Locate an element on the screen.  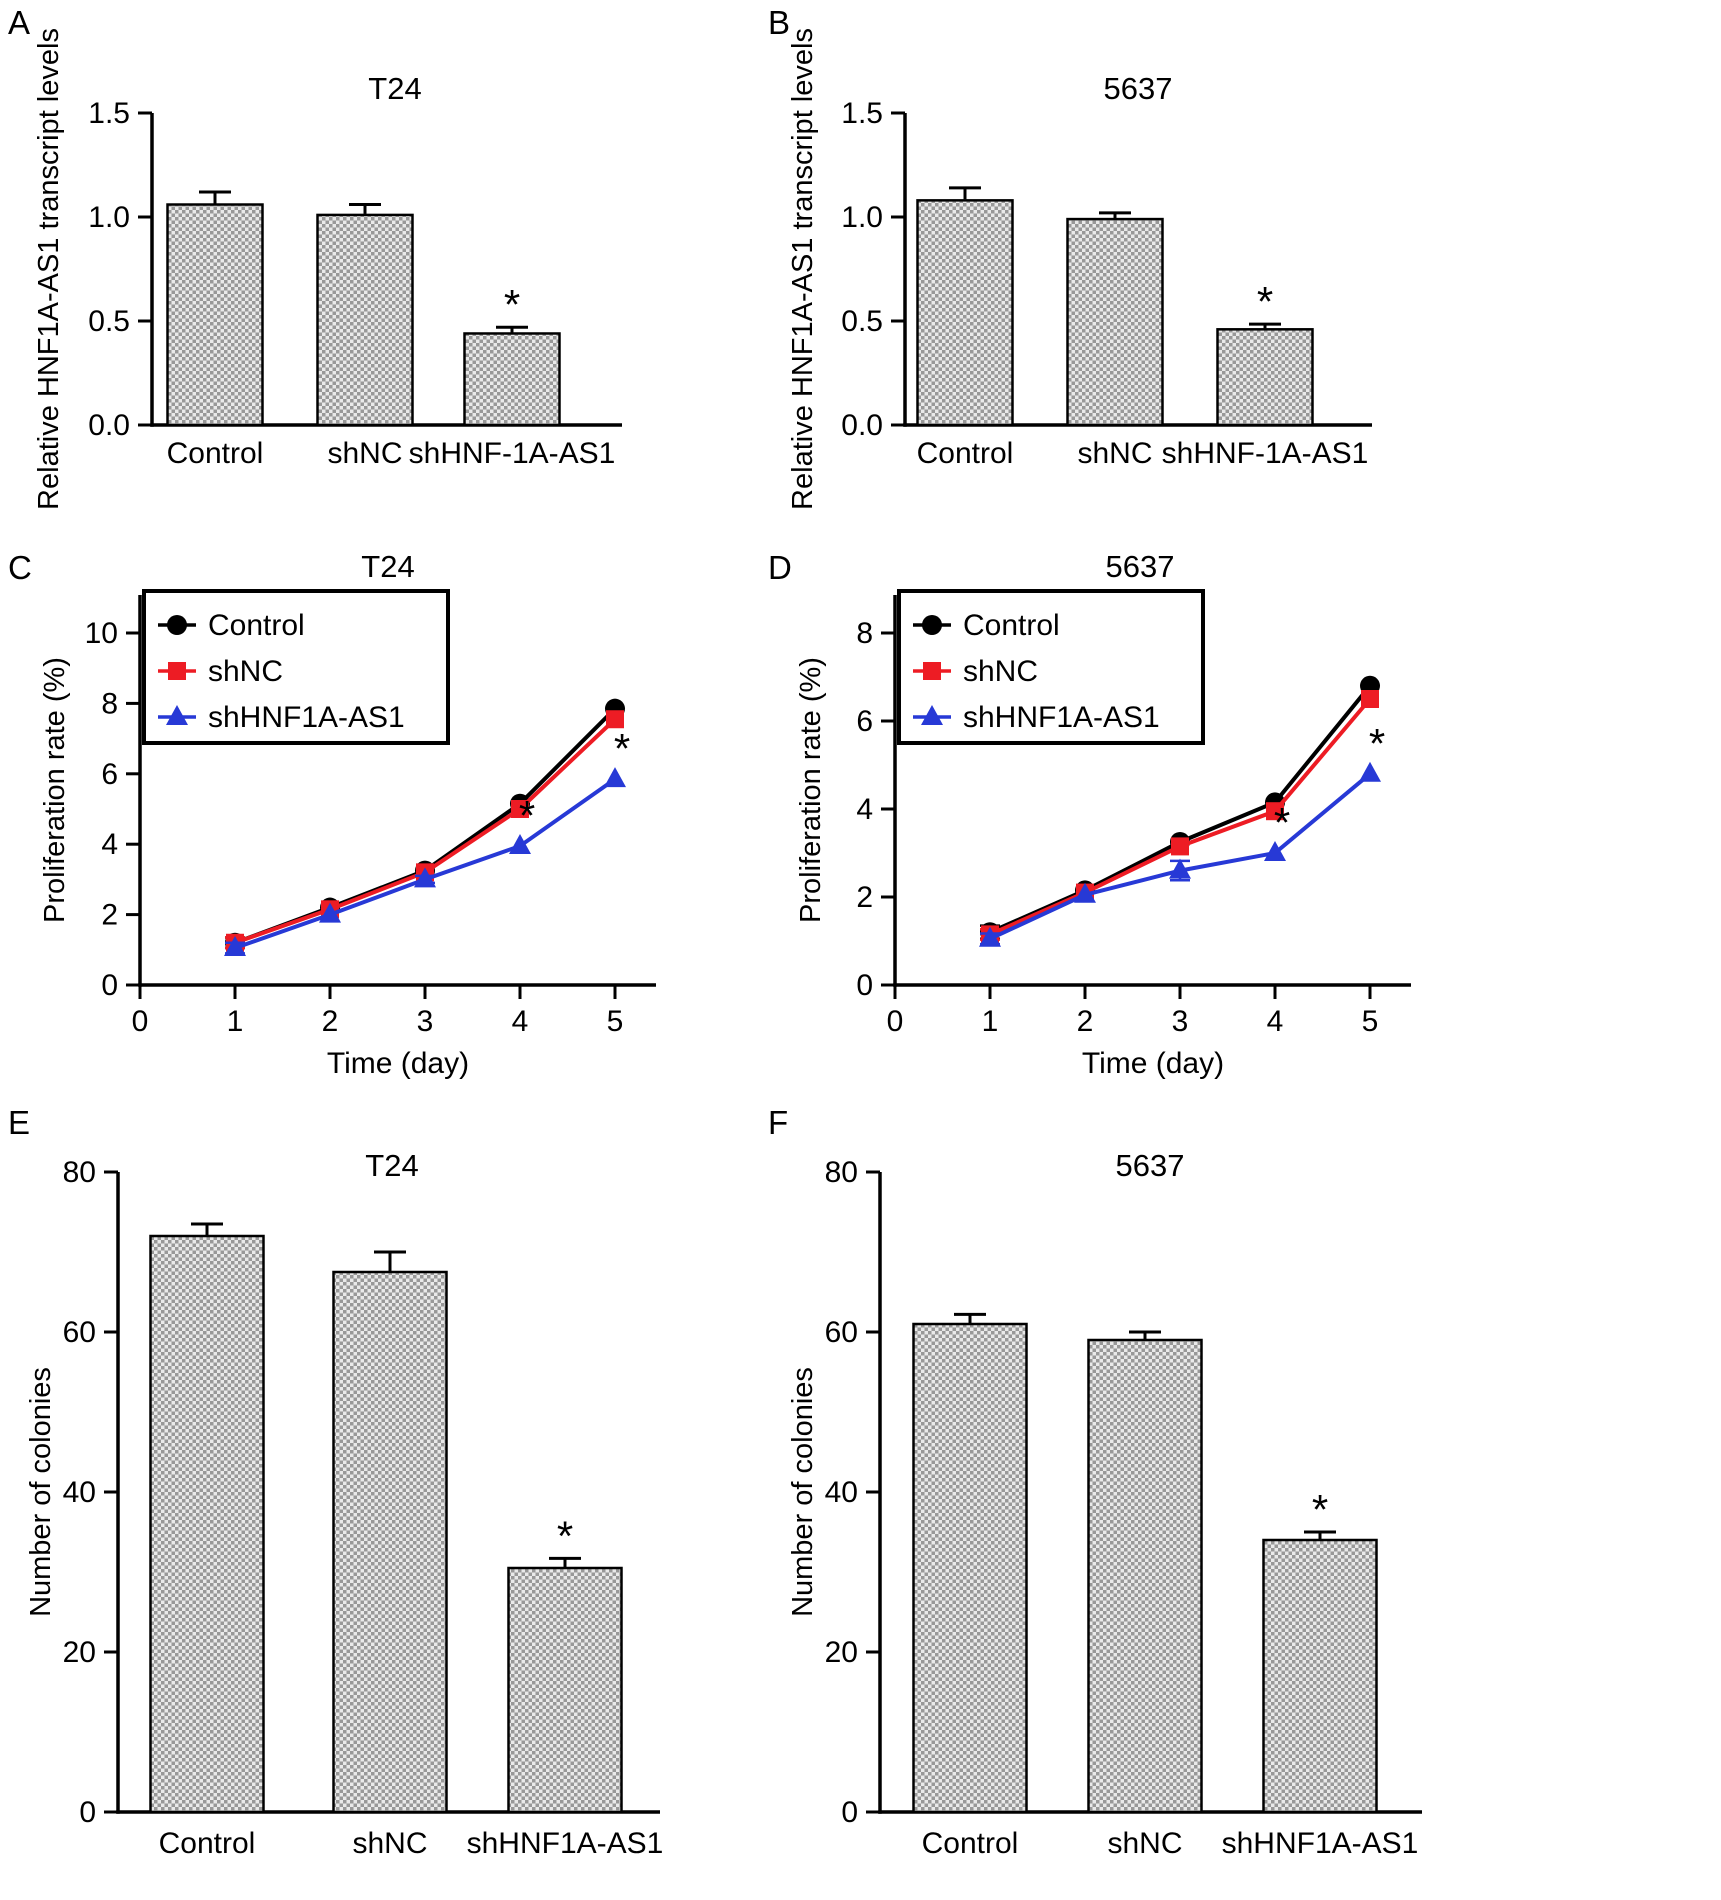
panel-c-letter: C is located at coordinates (20, 567).